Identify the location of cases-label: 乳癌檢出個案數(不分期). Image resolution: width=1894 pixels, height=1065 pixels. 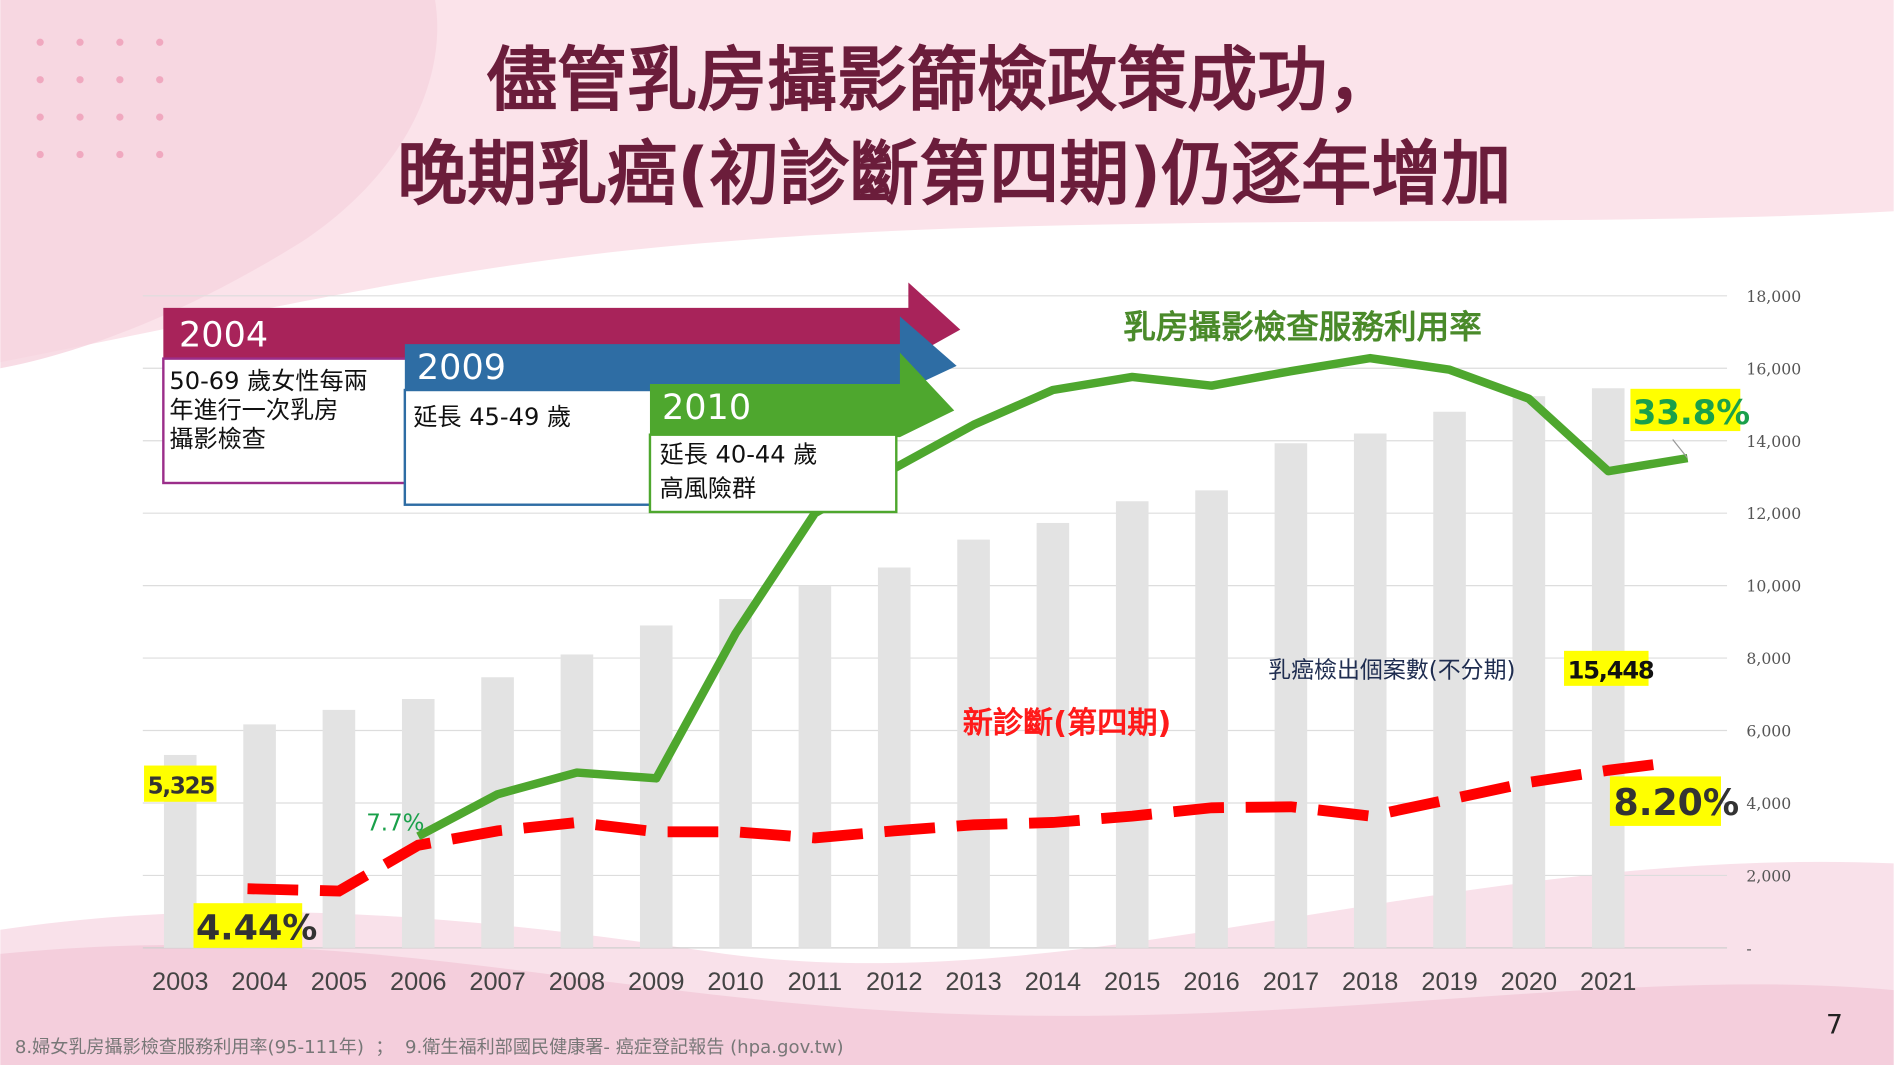
(1391, 670).